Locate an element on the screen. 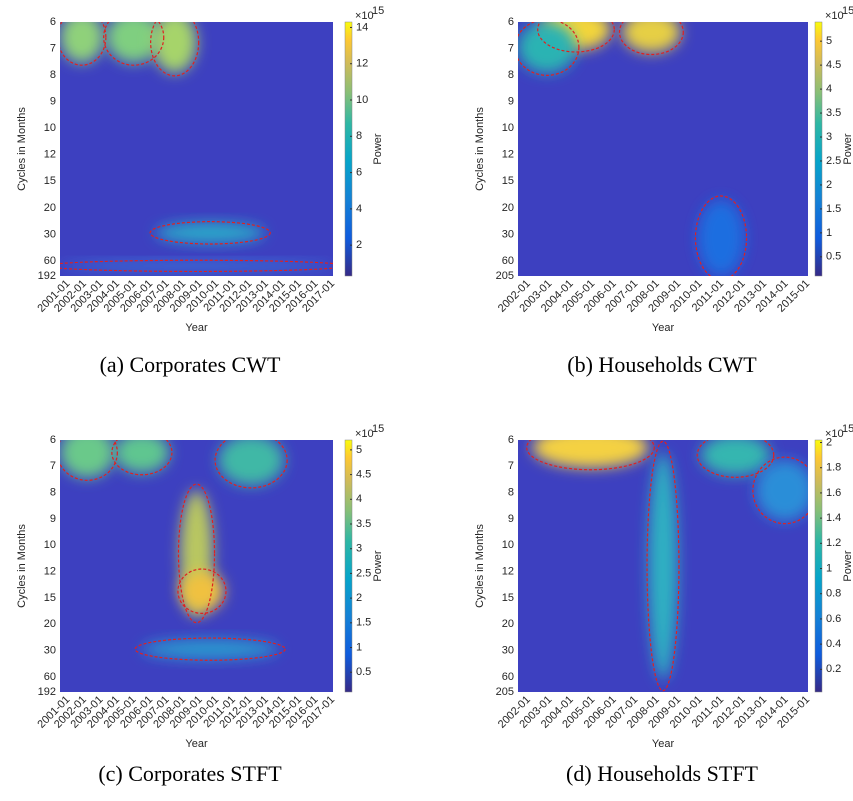 This screenshot has width=853, height=801. colorbar-tick-label: 1.4 is located at coordinates (833, 518).